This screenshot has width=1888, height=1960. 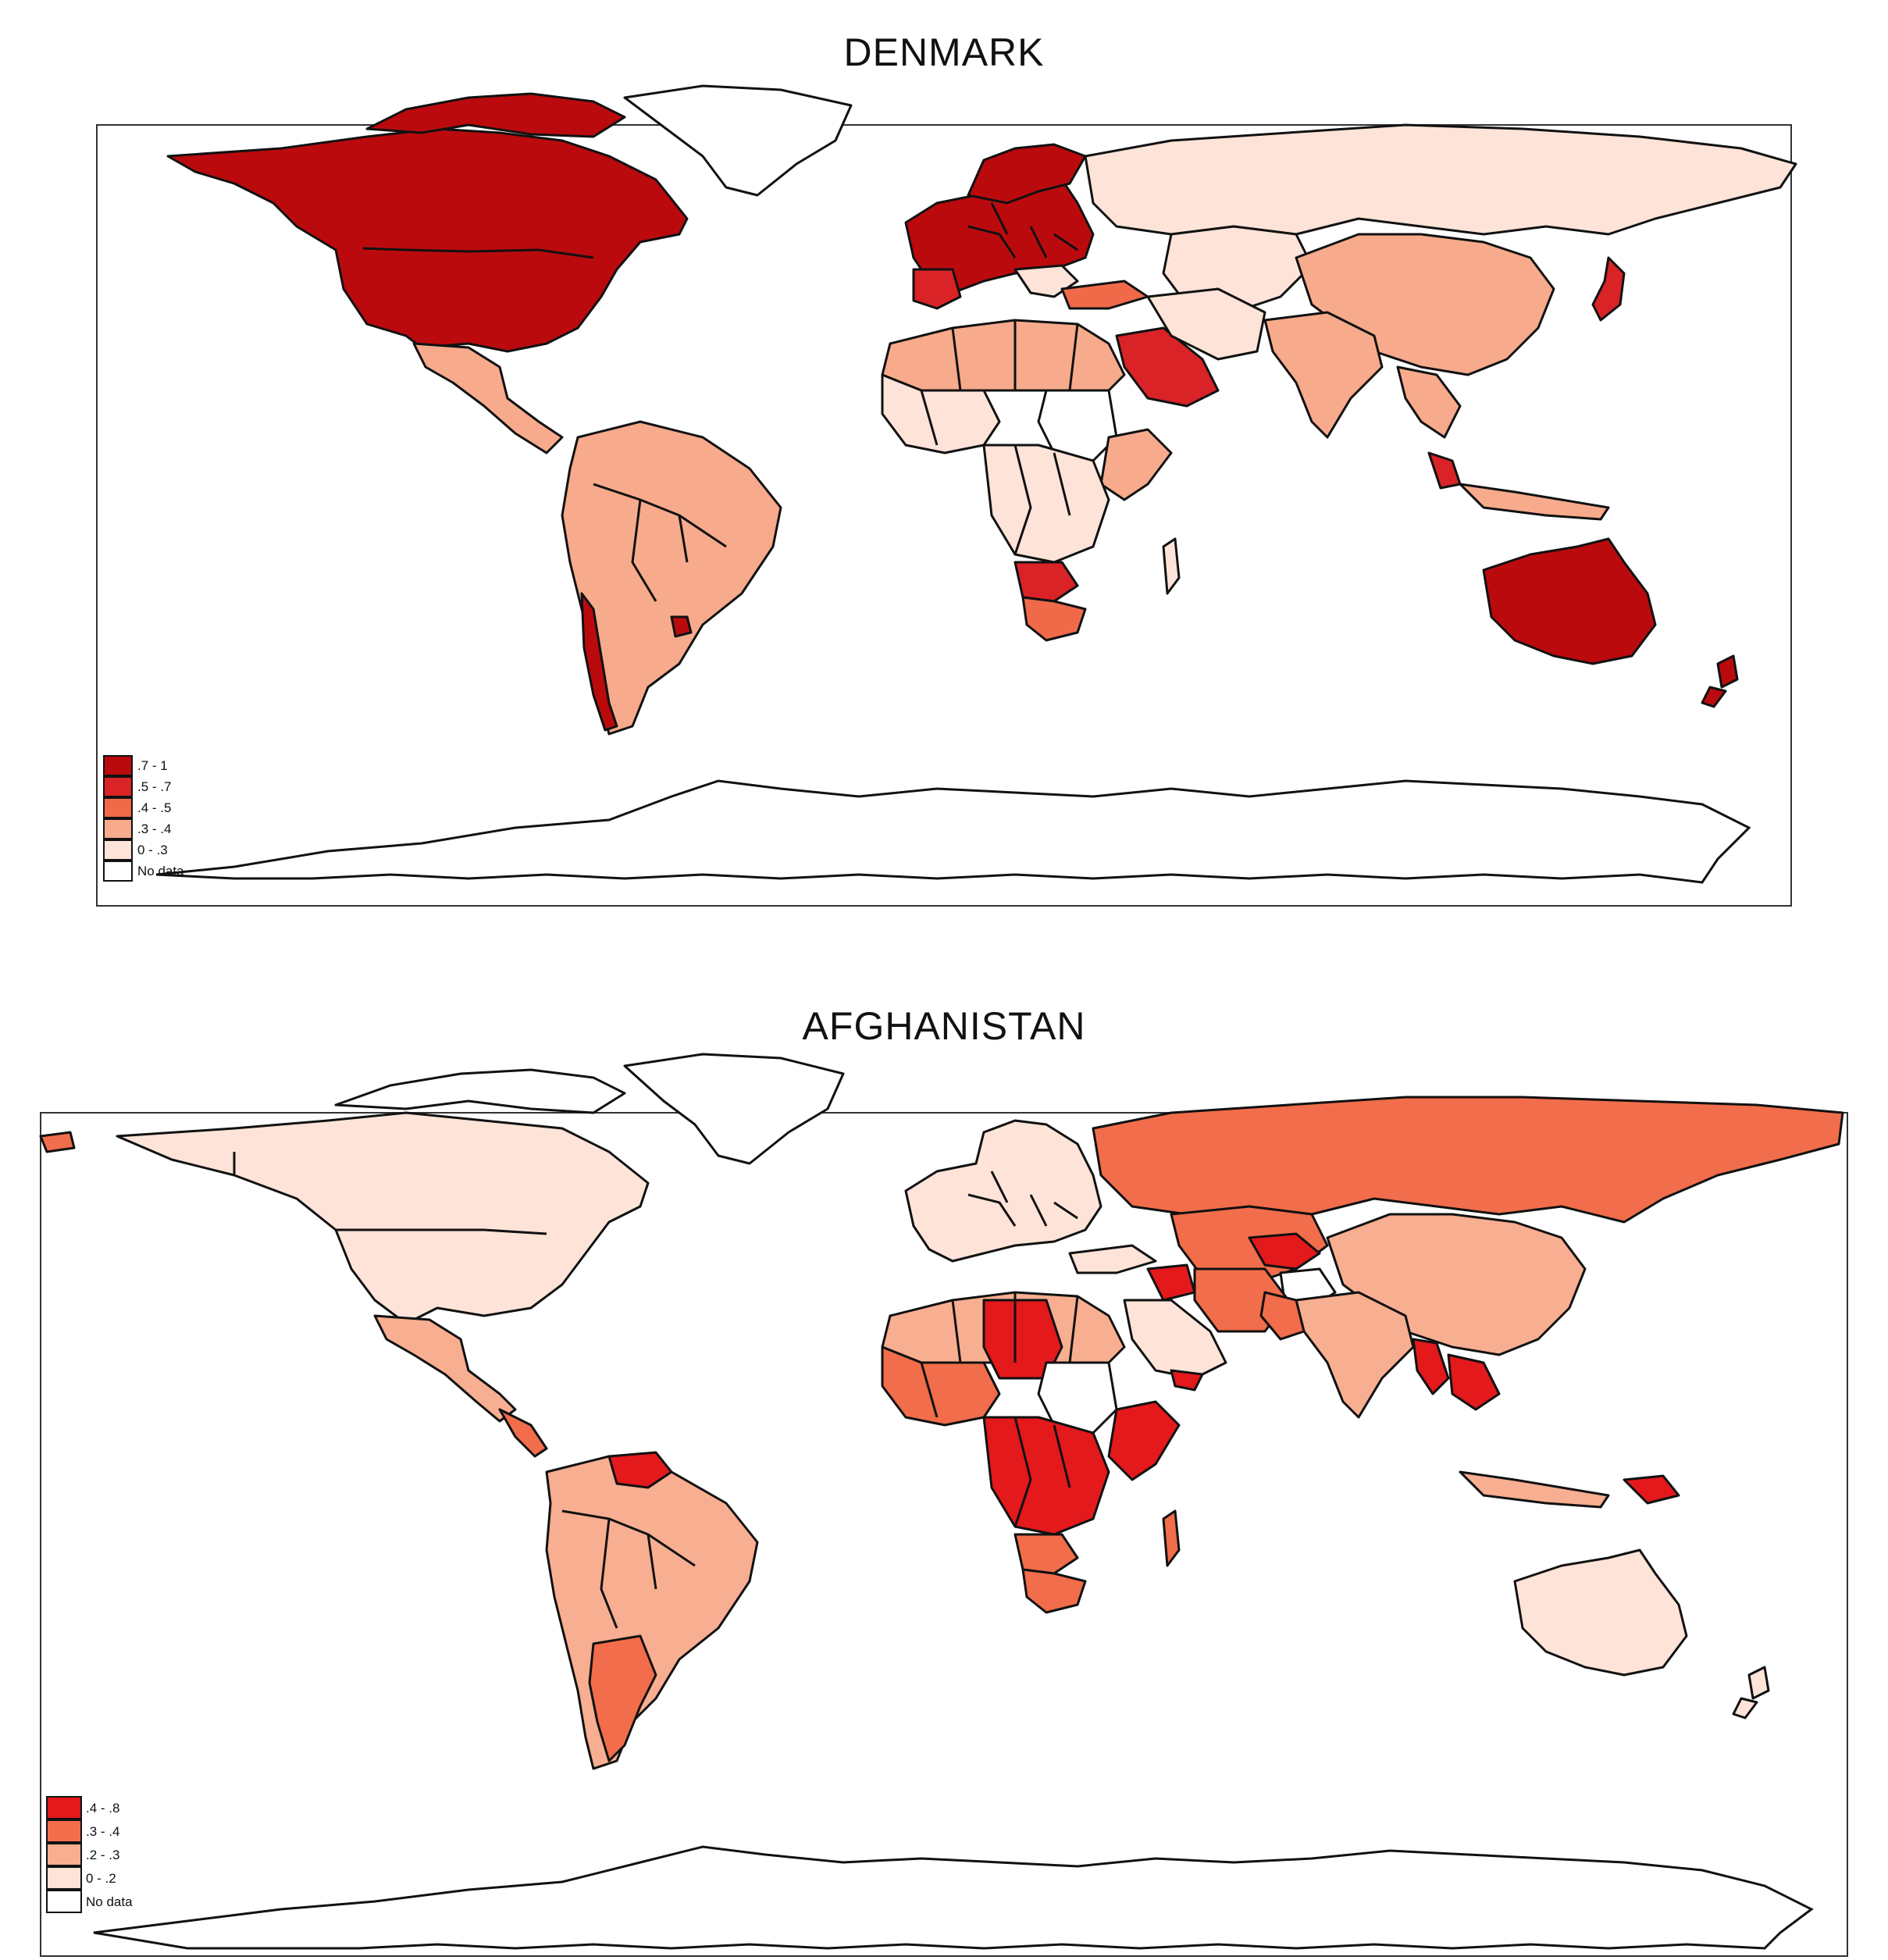 What do you see at coordinates (599, 662) in the screenshot?
I see `region-chile` at bounding box center [599, 662].